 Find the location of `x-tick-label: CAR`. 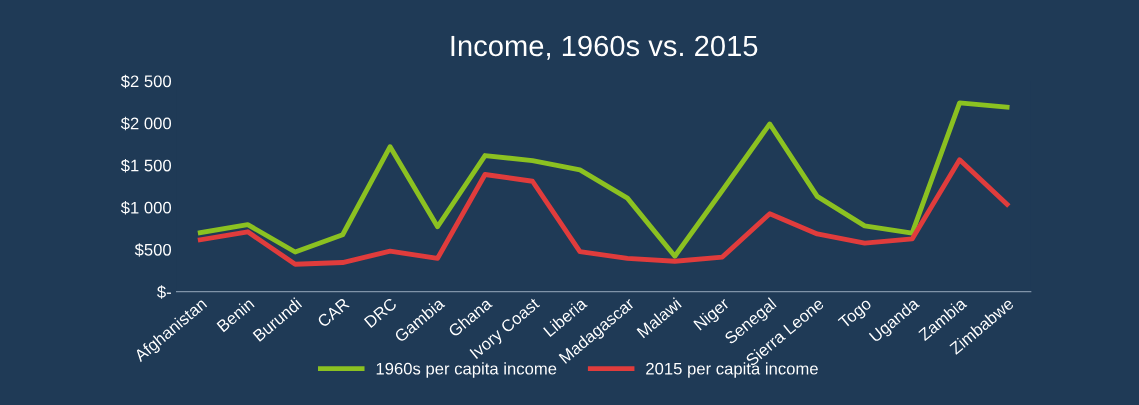

x-tick-label: CAR is located at coordinates (333, 312).